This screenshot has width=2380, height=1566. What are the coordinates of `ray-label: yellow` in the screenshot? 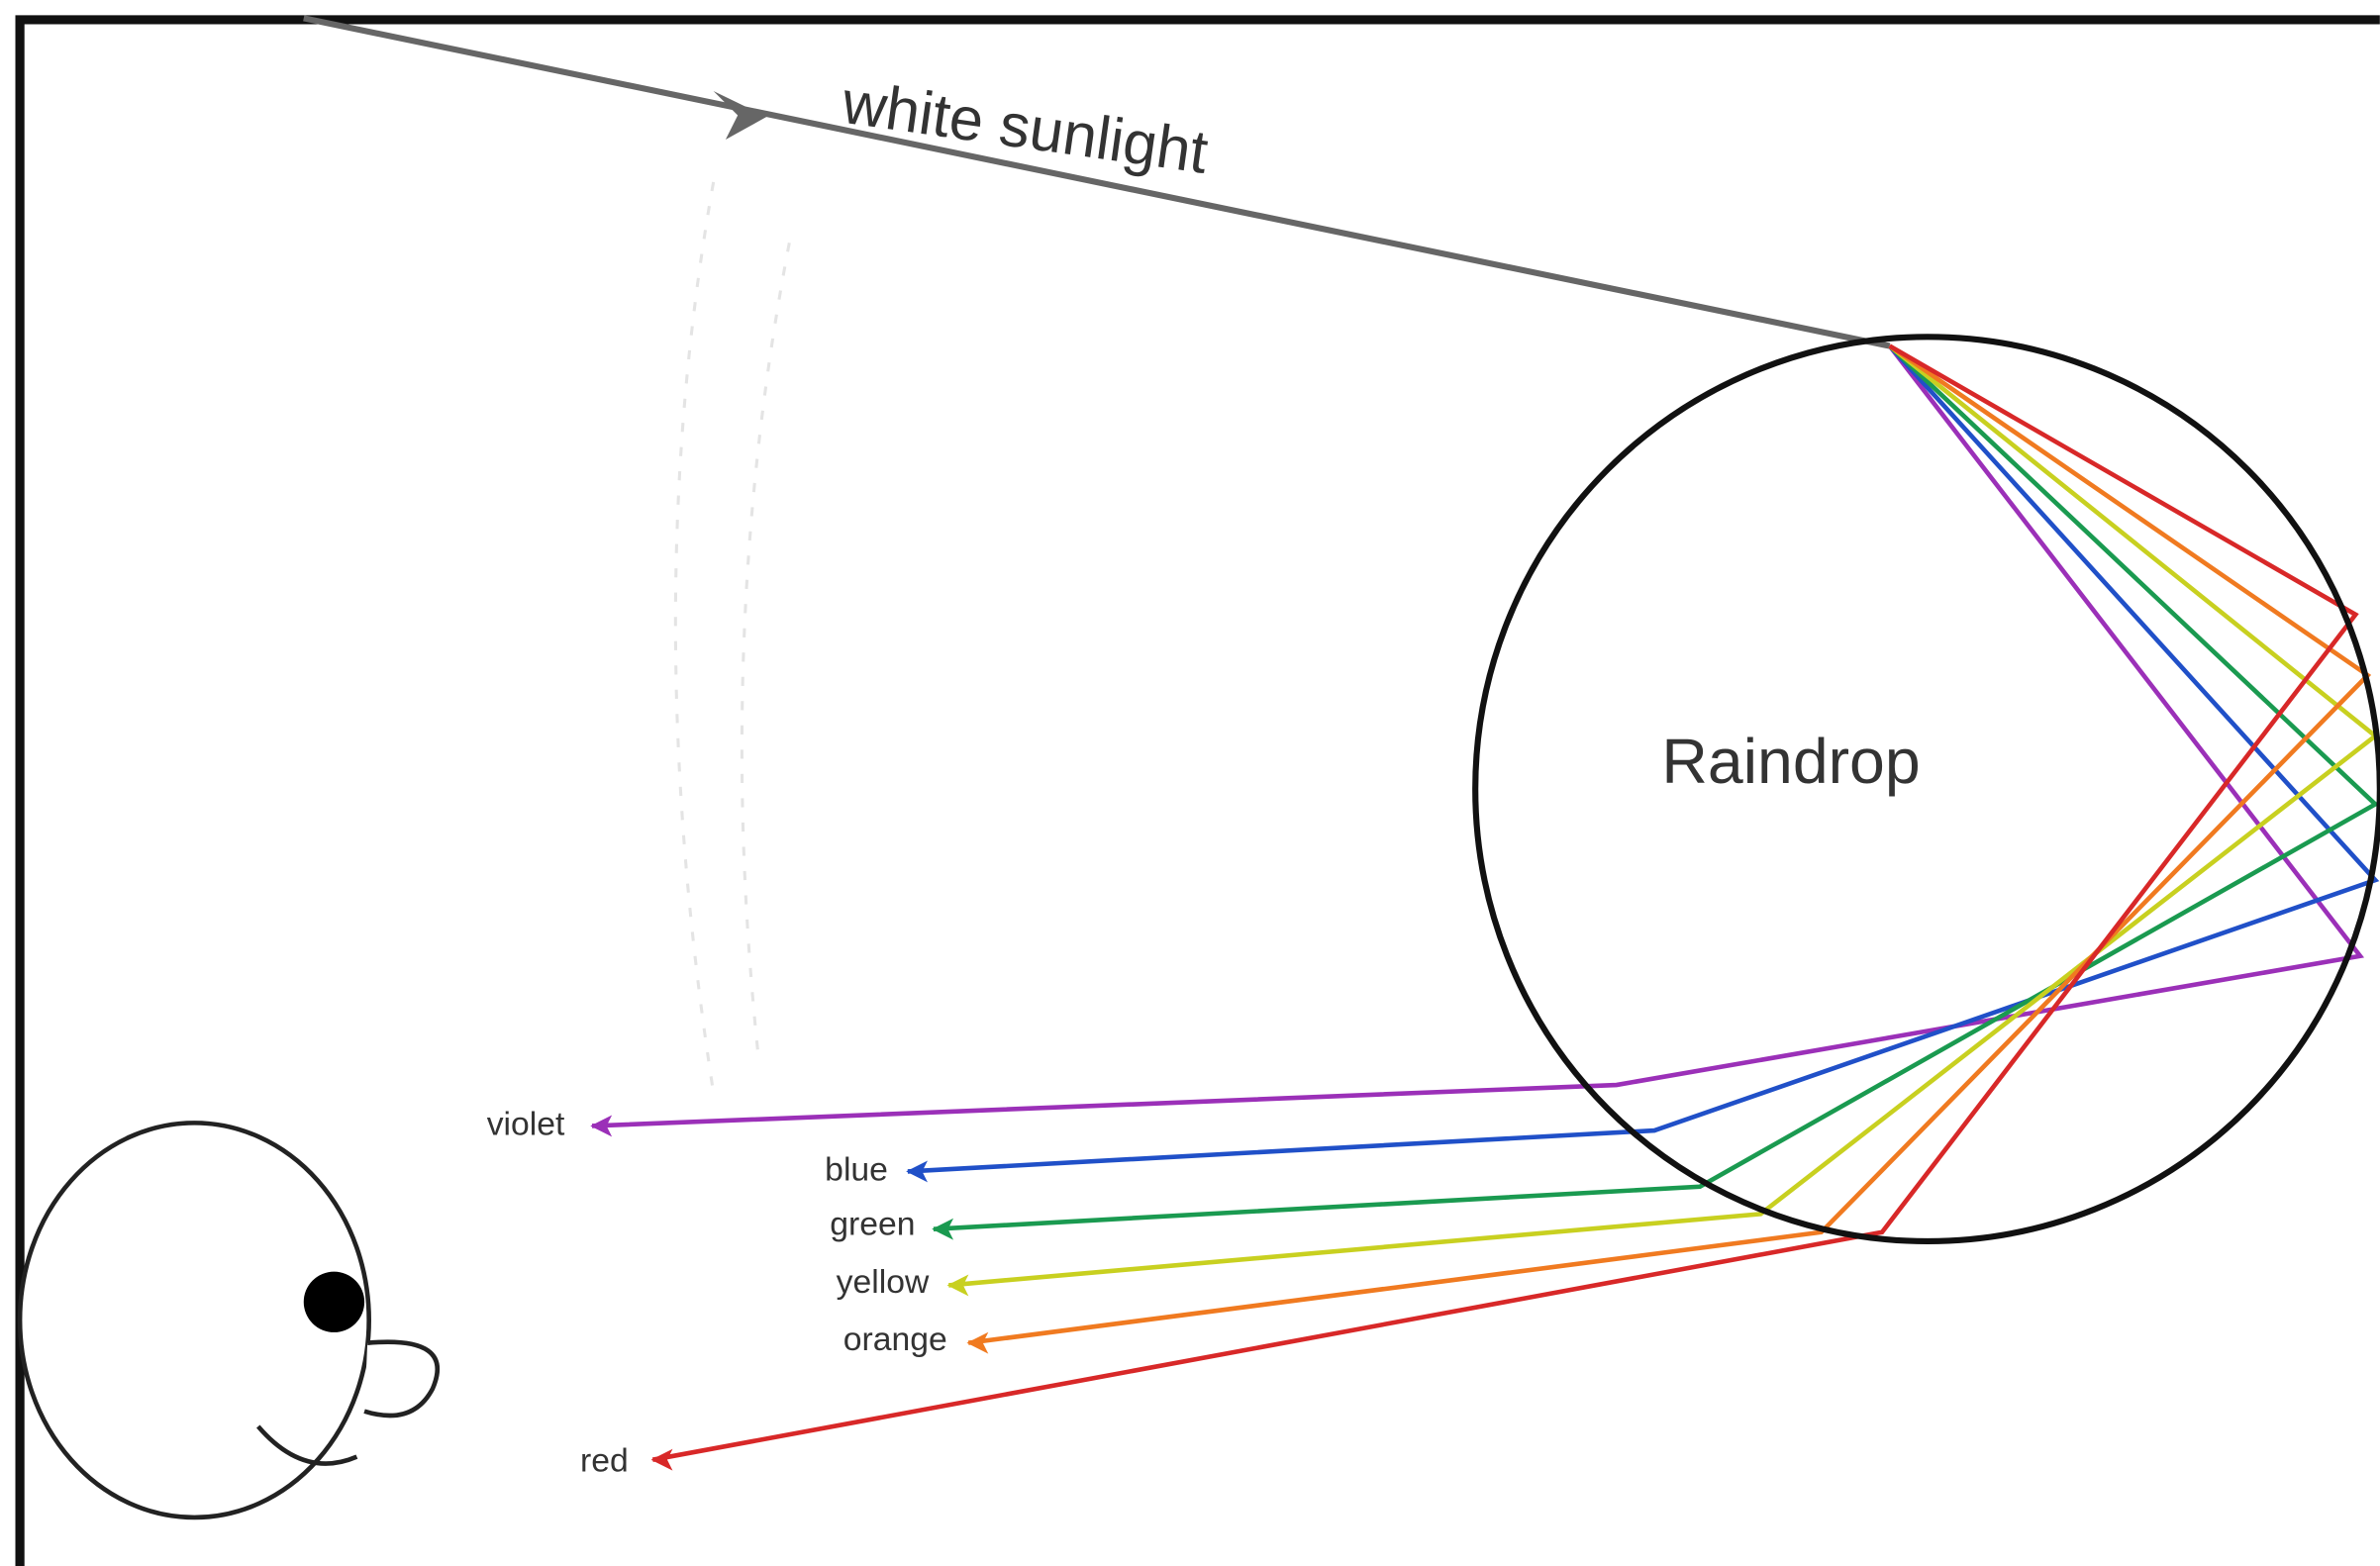 It's located at (883, 1282).